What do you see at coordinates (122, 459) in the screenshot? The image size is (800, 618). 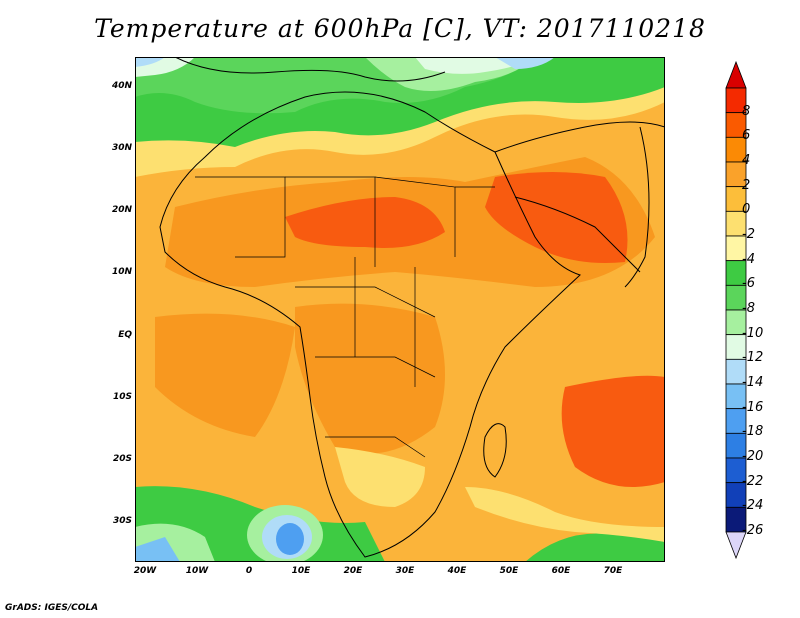 I see `lat-label-20s: 20S` at bounding box center [122, 459].